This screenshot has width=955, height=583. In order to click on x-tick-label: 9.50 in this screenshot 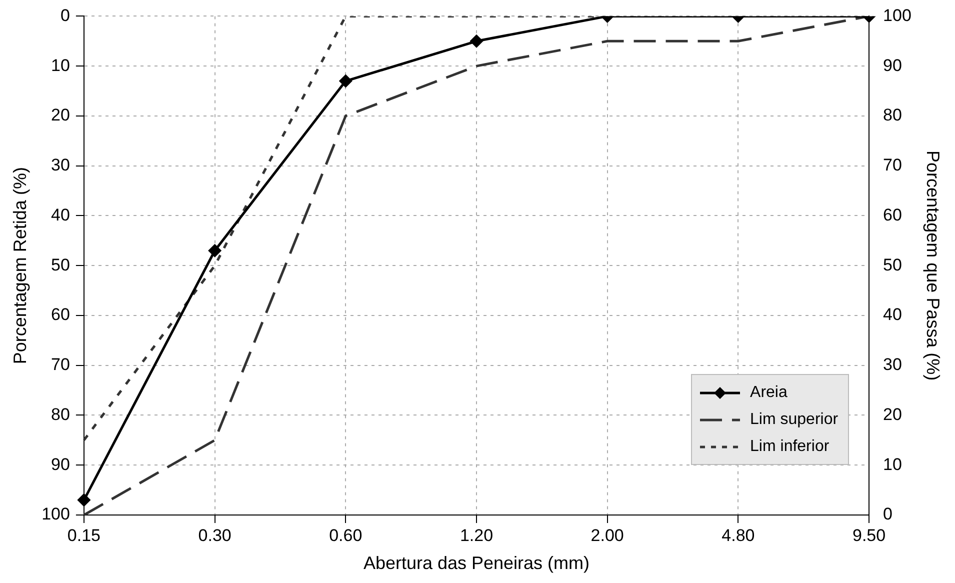, I will do `click(869, 535)`.